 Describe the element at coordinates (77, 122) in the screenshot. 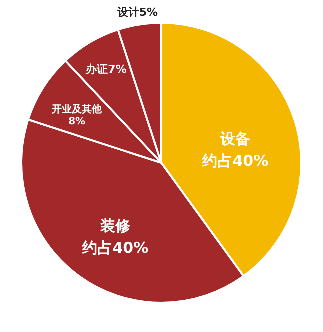

I see `data-label: 8%` at that location.